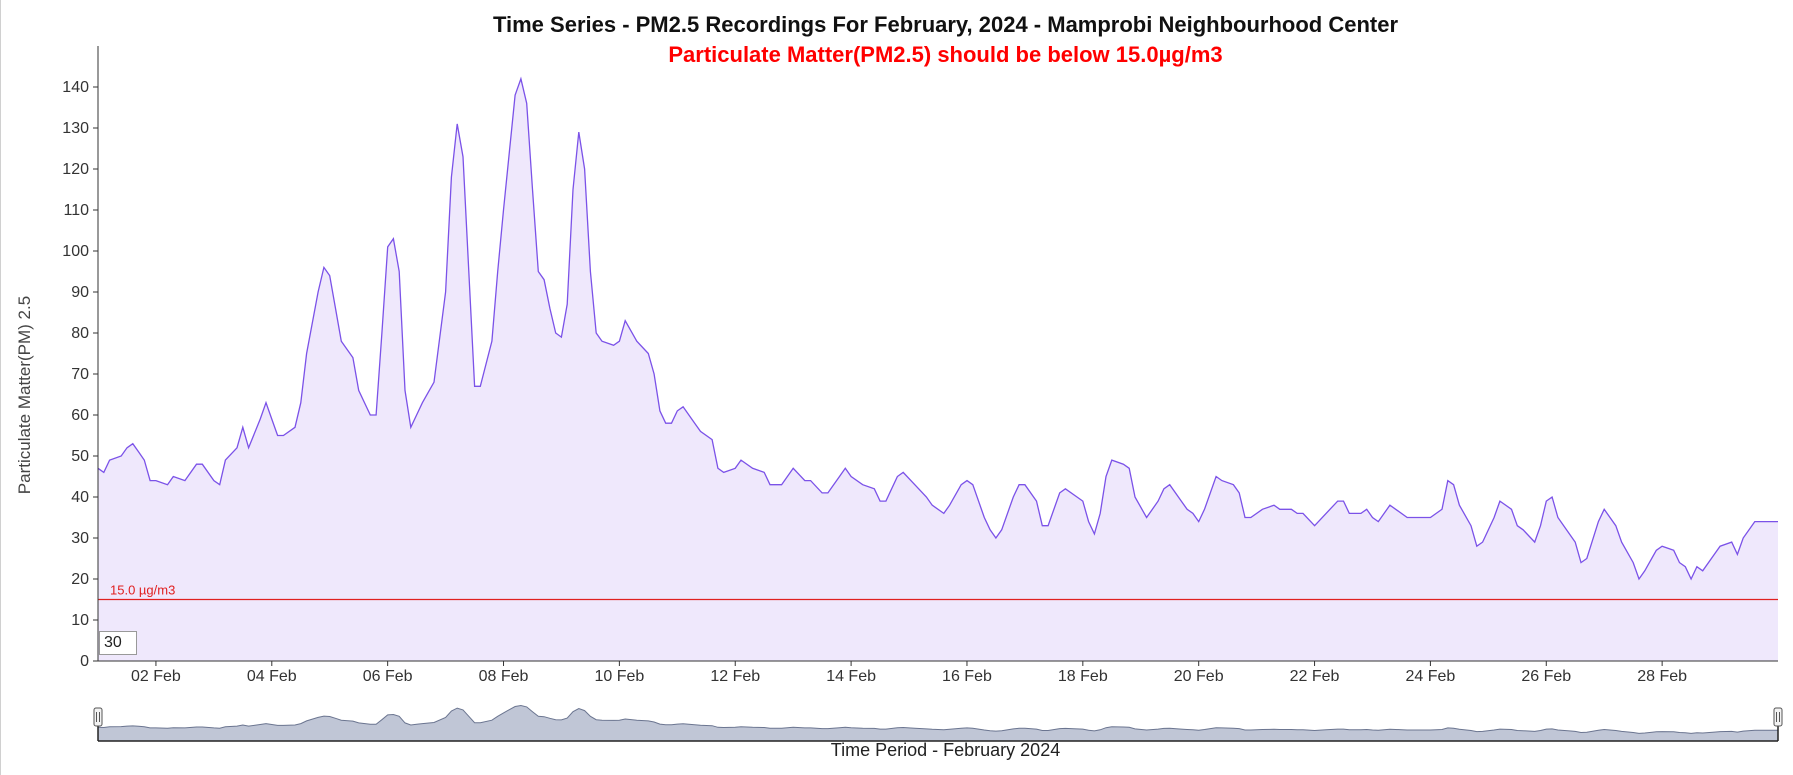 The height and width of the screenshot is (775, 1793). What do you see at coordinates (272, 676) in the screenshot?
I see `x-tick-label: 04 Feb` at bounding box center [272, 676].